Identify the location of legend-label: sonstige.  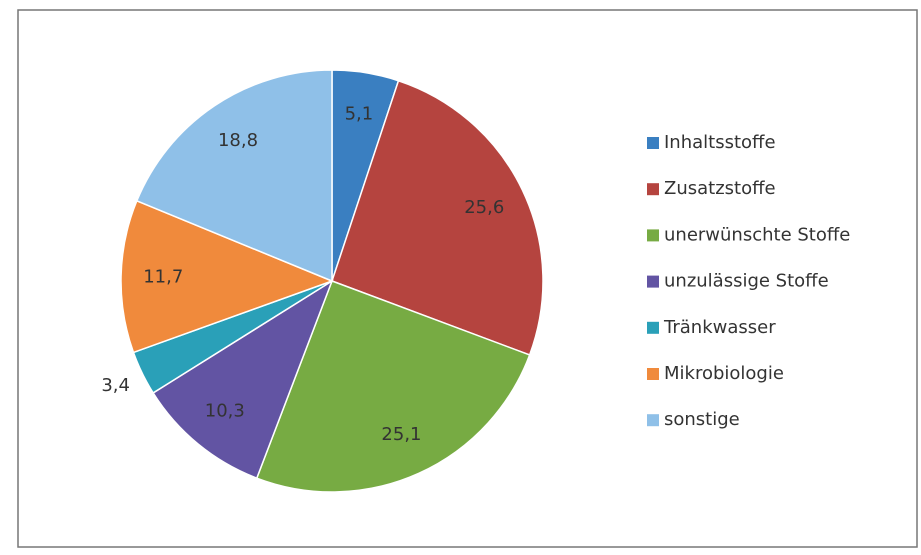
(702, 419).